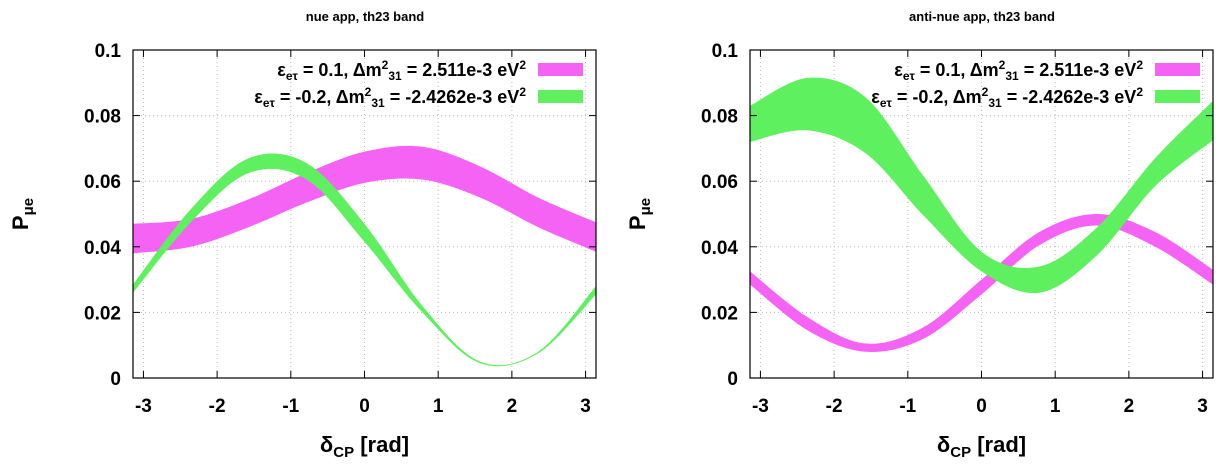  What do you see at coordinates (365, 16) in the screenshot?
I see `chart-title: nue app, th23 band` at bounding box center [365, 16].